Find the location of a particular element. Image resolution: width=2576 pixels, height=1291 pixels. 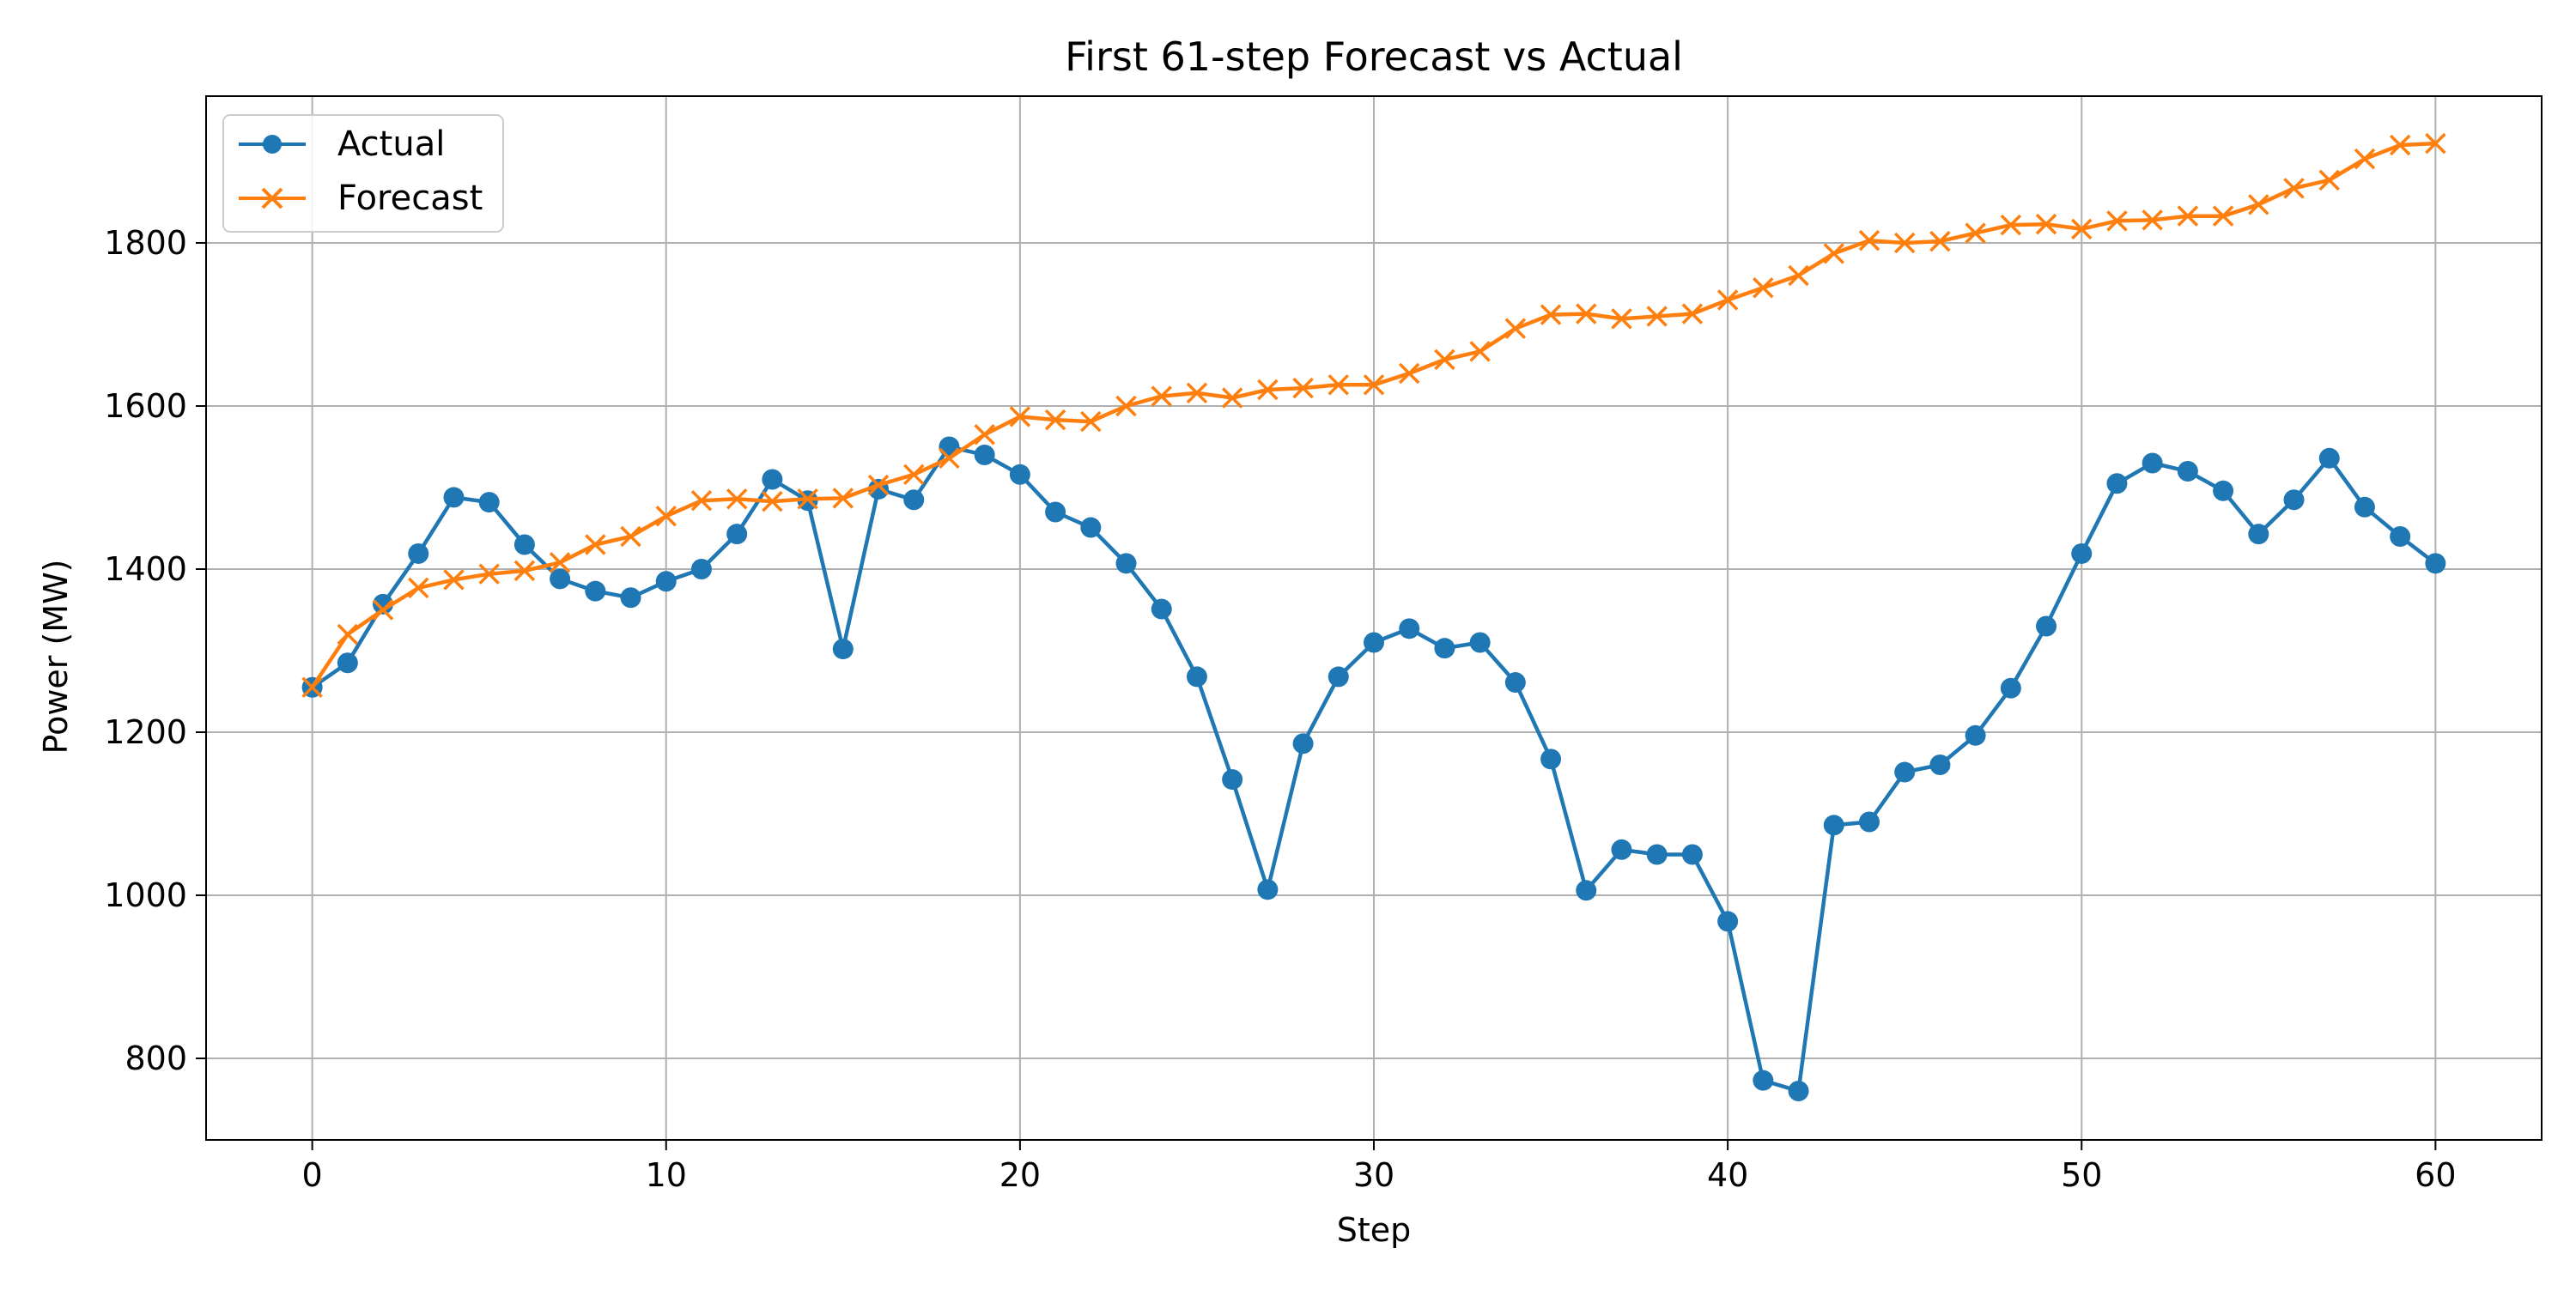

legend-forecast-marker is located at coordinates (272, 198).